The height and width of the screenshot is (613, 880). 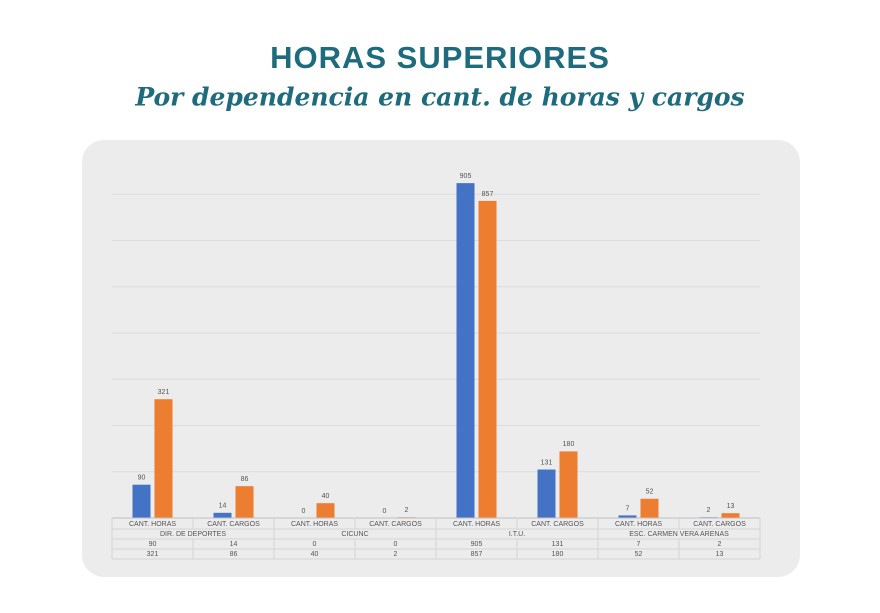 What do you see at coordinates (517, 534) in the screenshot?
I see `group-label: I.T.U.` at bounding box center [517, 534].